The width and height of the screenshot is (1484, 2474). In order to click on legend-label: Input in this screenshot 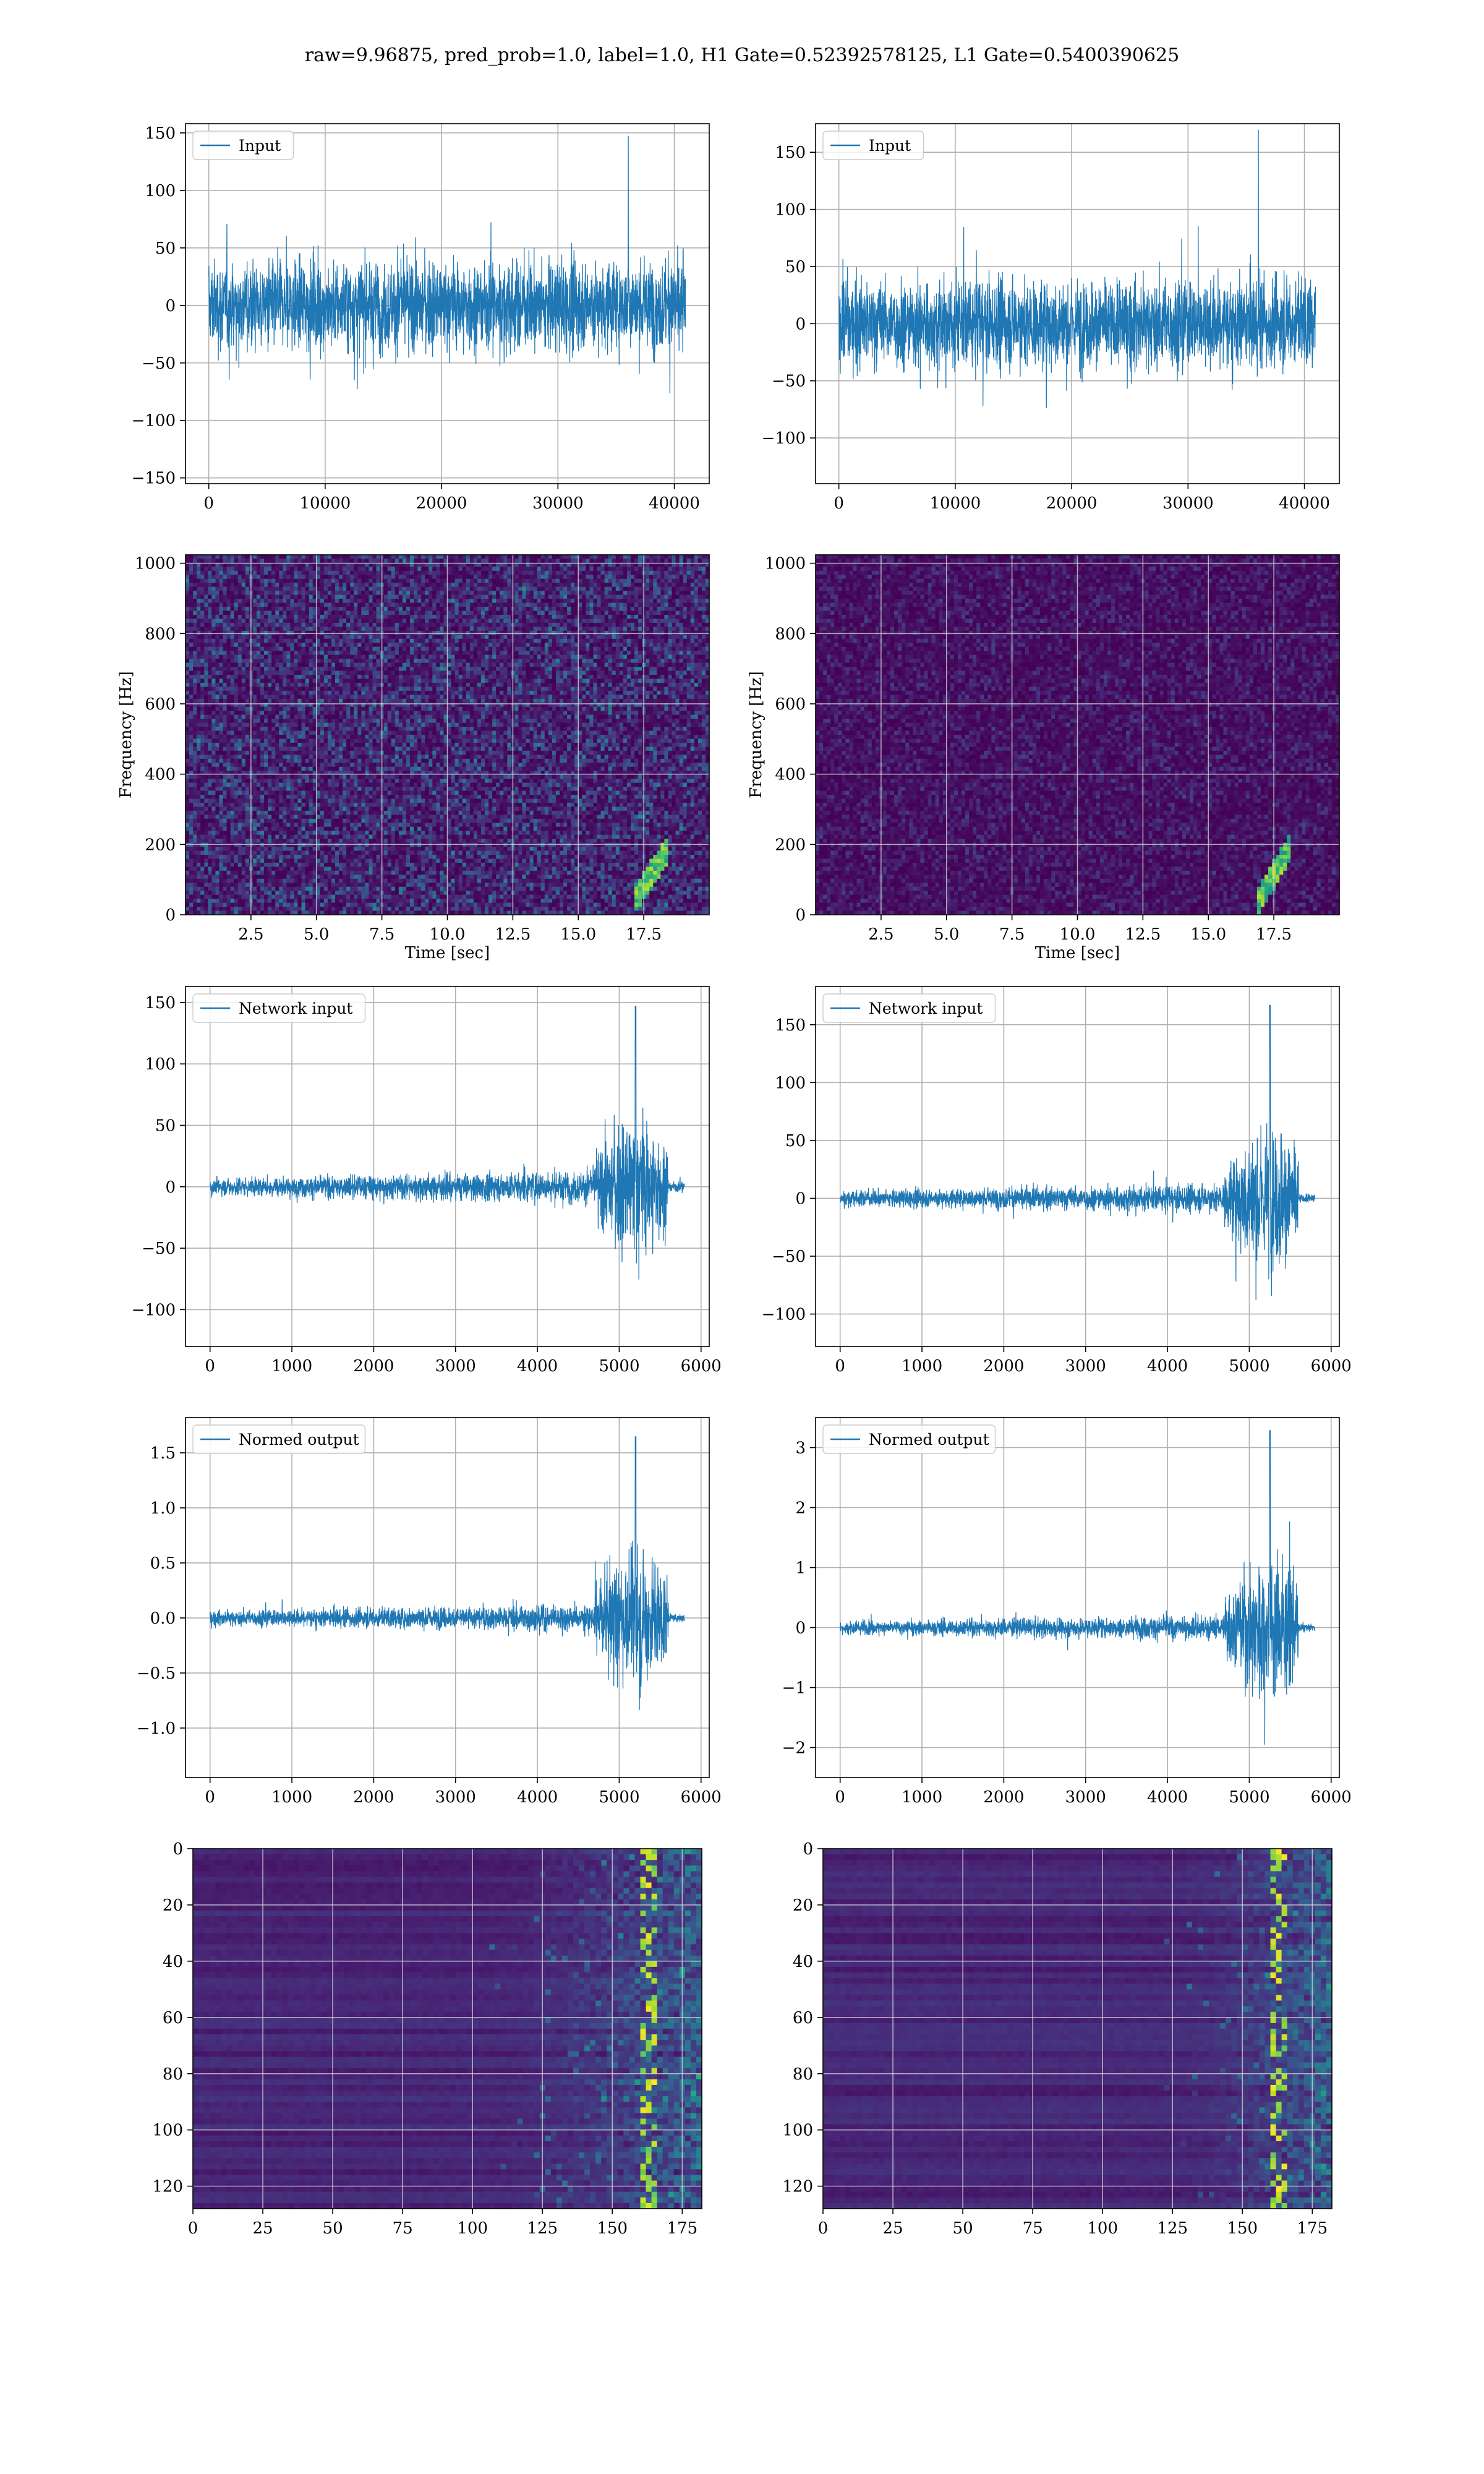, I will do `click(260, 146)`.